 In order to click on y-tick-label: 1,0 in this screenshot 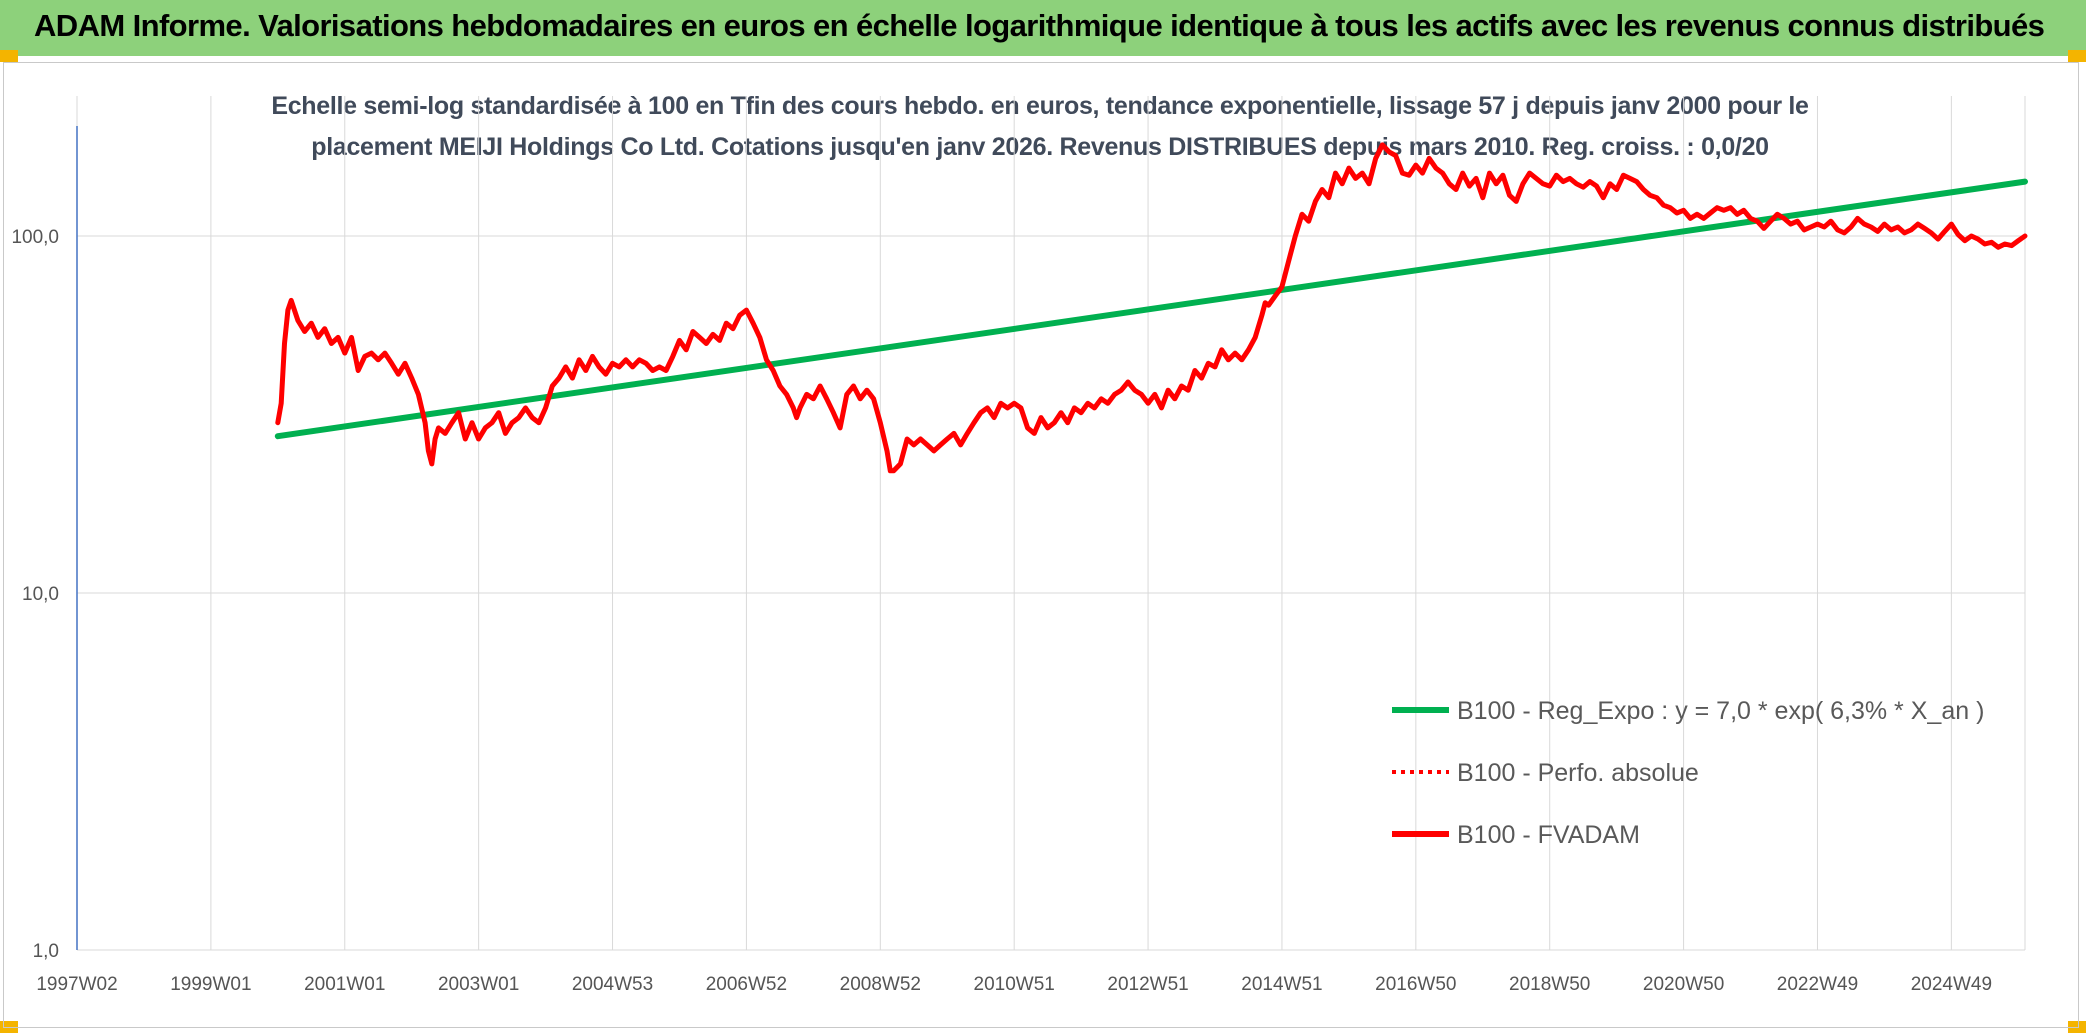, I will do `click(46, 951)`.